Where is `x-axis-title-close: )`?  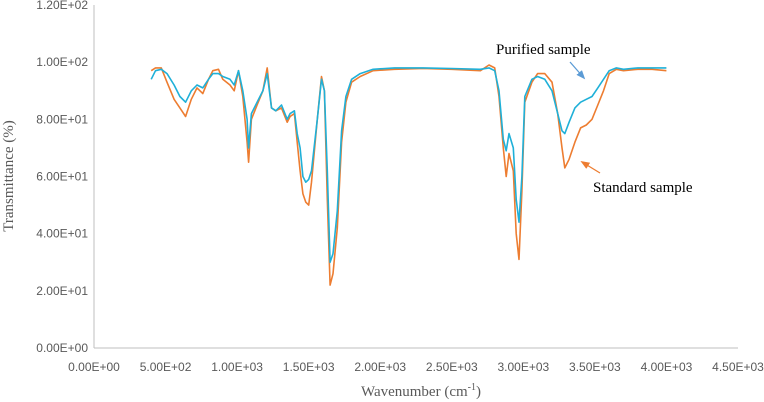
x-axis-title-close: ) is located at coordinates (478, 392).